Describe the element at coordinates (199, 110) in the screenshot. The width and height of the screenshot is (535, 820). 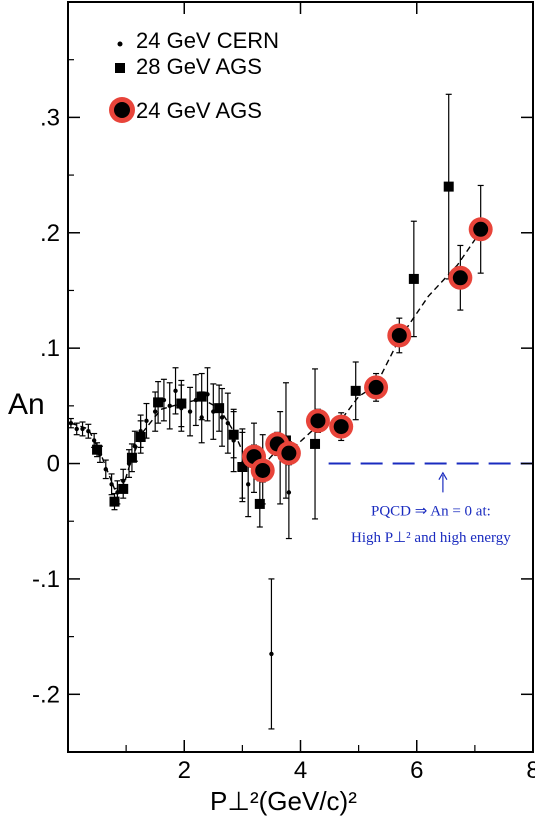
I see `legend-label: 24 GeV AGS` at that location.